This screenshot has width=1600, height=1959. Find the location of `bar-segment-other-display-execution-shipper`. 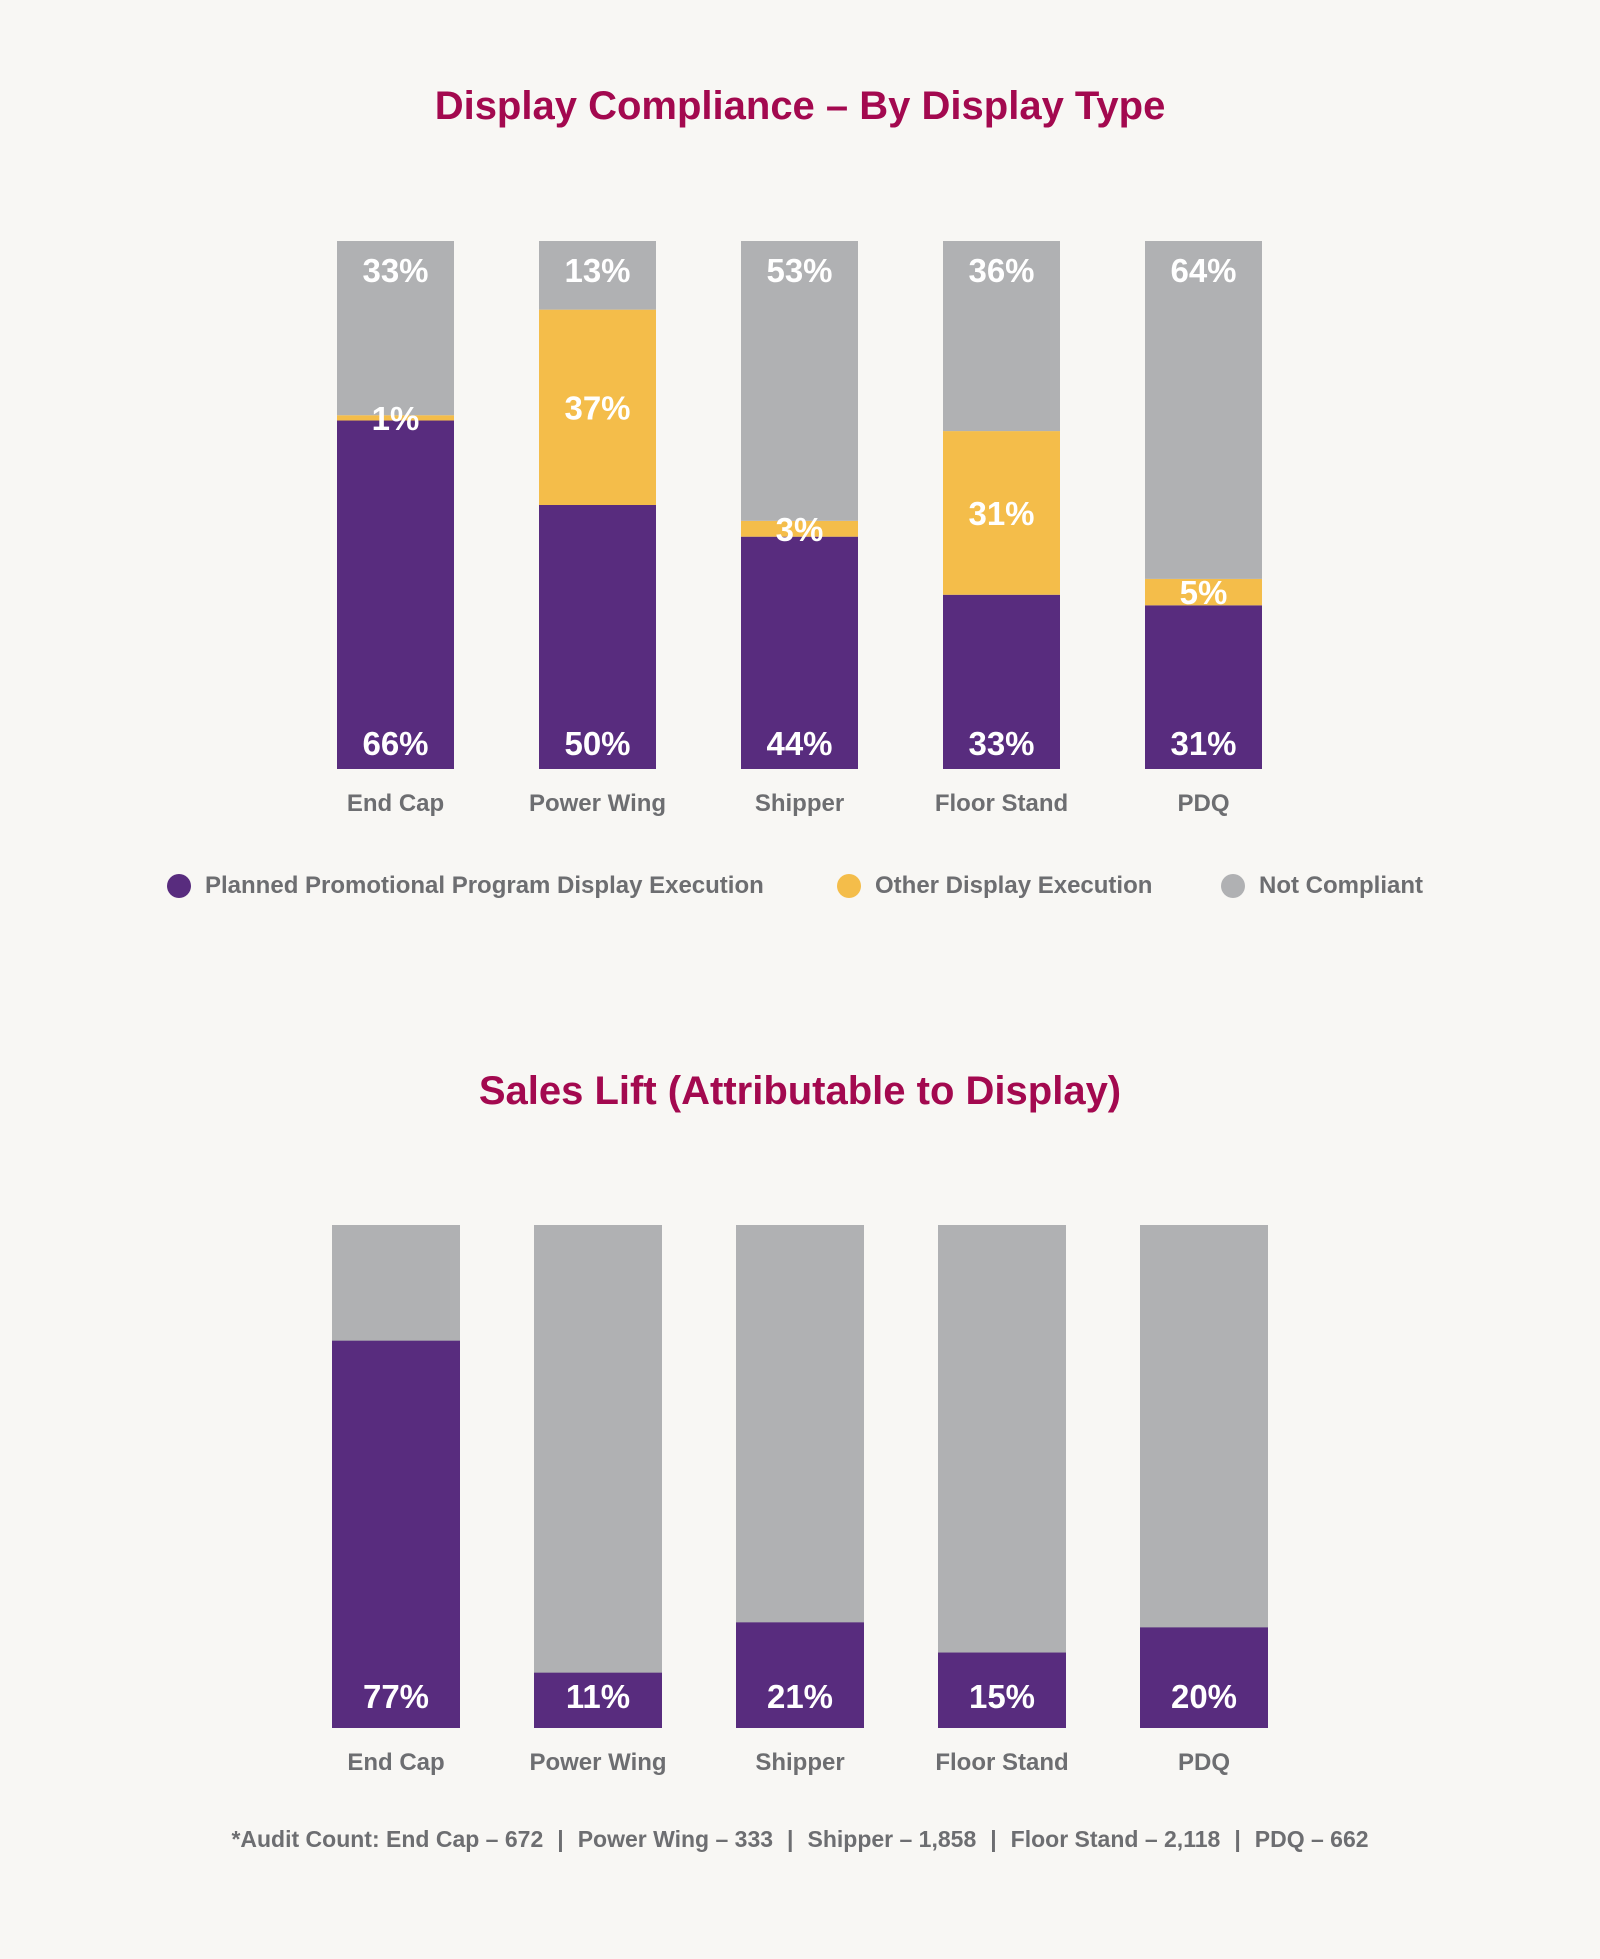

bar-segment-other-display-execution-shipper is located at coordinates (799, 528).